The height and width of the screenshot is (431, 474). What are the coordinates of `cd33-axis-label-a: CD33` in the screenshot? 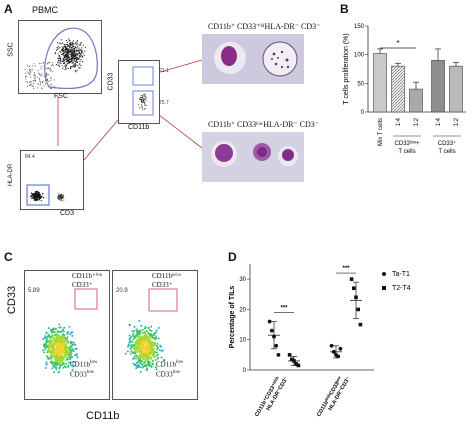 It's located at (111, 81).